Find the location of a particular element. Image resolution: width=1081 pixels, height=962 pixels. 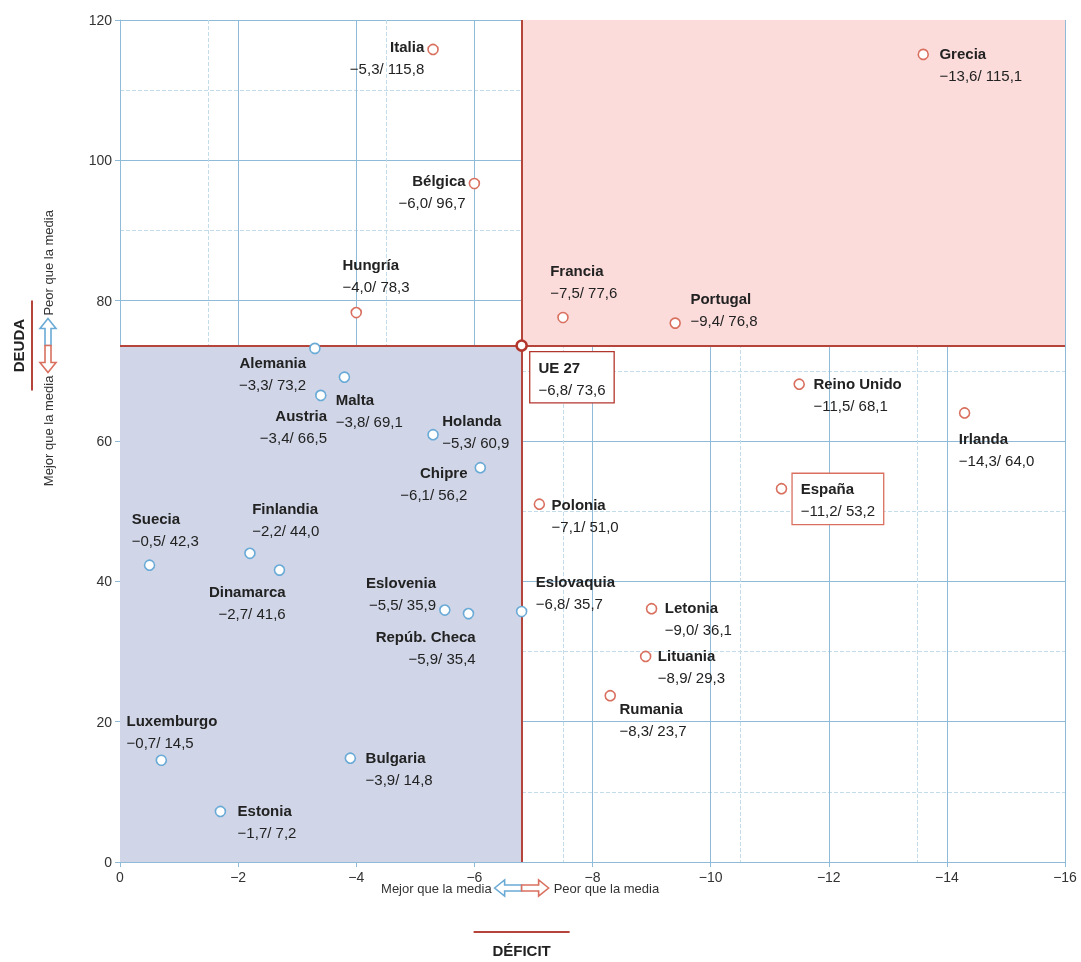

x-tick-label: −2 is located at coordinates (238, 877).